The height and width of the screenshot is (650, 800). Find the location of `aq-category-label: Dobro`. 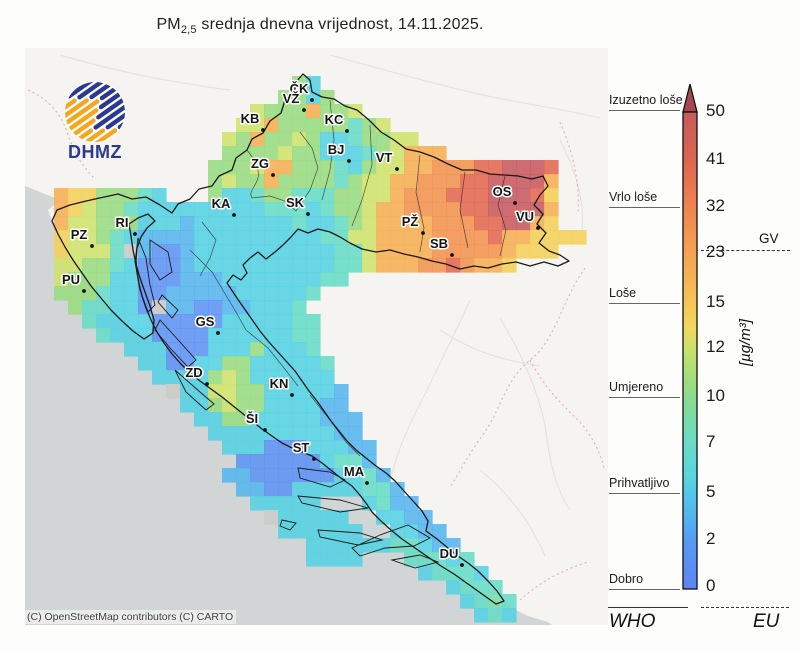

aq-category-label: Dobro is located at coordinates (626, 579).